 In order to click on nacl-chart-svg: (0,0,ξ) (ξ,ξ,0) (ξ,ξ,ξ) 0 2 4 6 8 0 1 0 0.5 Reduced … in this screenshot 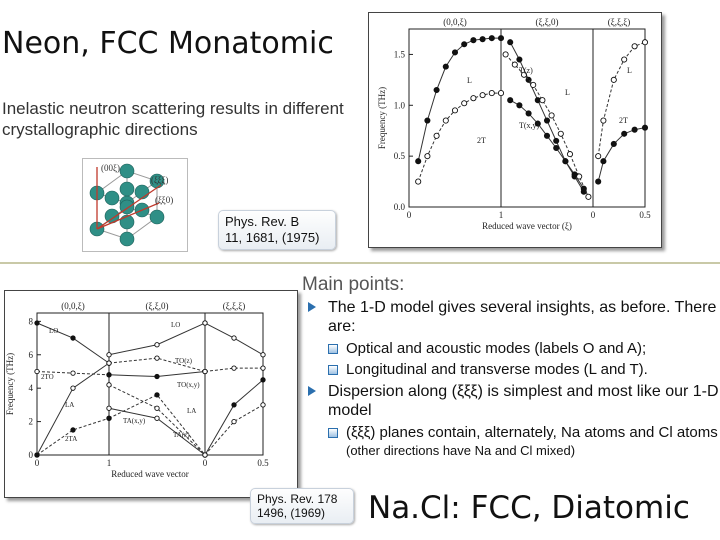, I will do `click(137, 390)`.